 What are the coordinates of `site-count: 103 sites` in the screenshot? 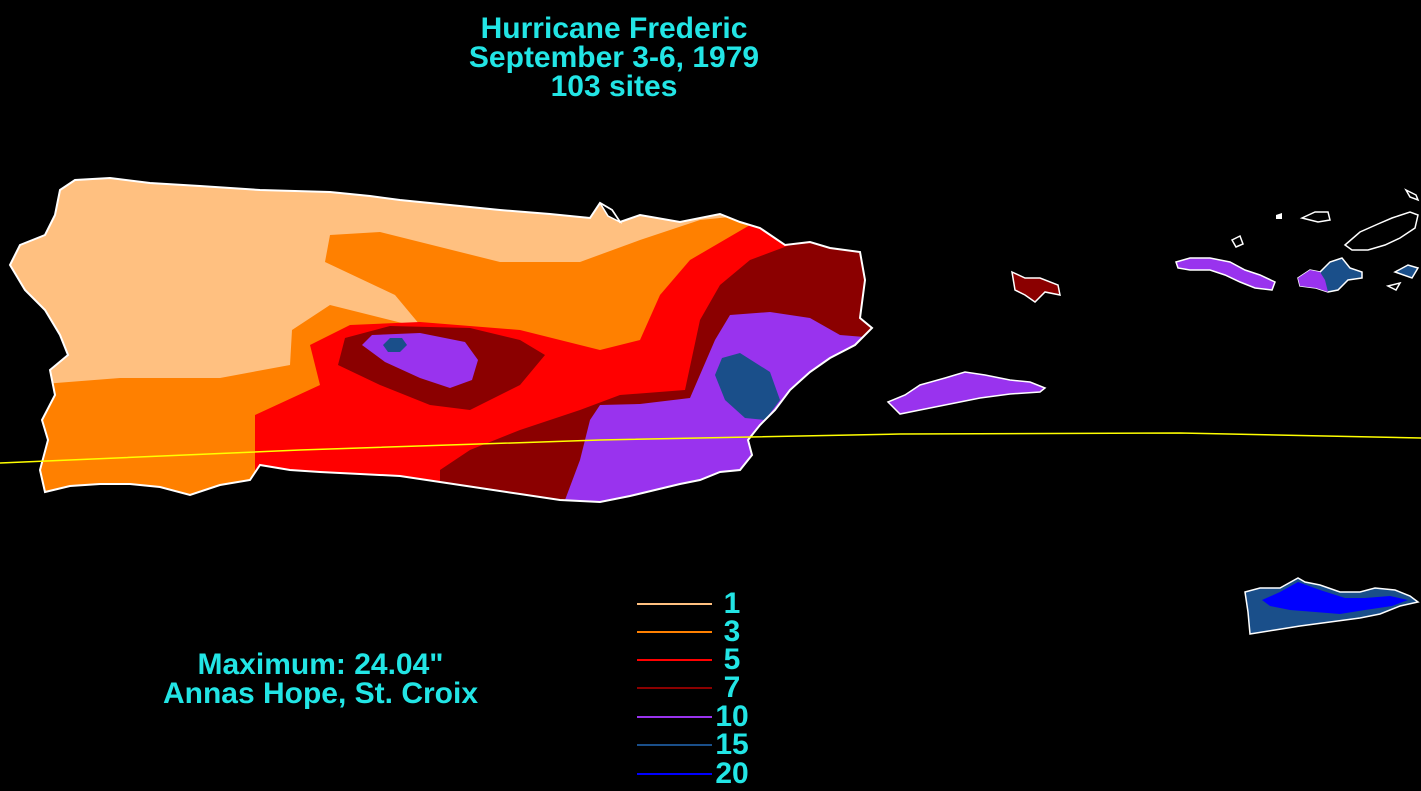 It's located at (614, 86).